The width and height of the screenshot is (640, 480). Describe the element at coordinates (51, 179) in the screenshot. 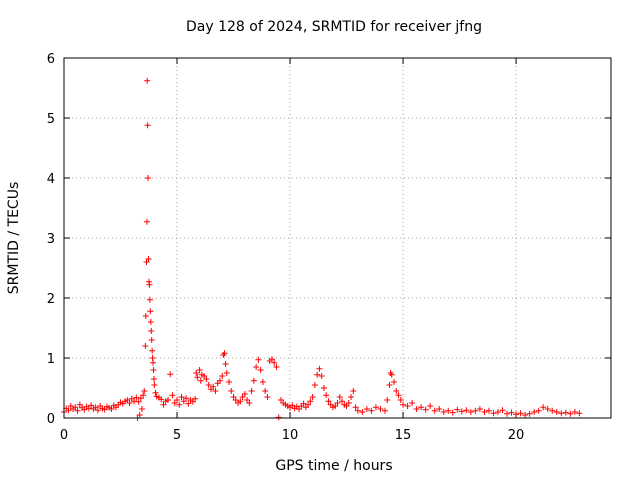

I see `y-tick-label: 4` at that location.